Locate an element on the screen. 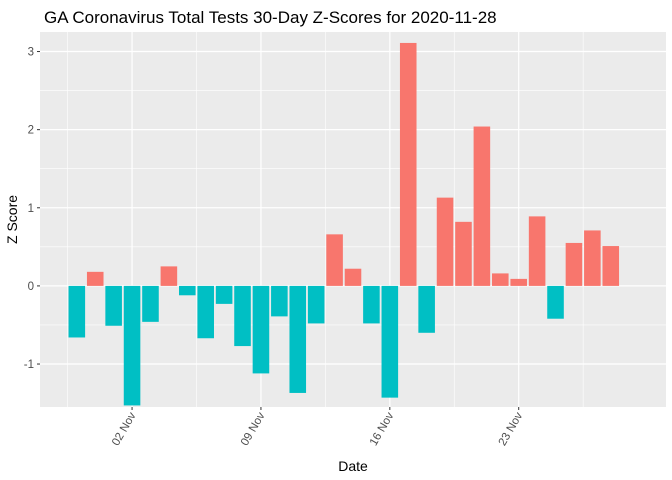  x-tick-label: 02 Nov is located at coordinates (124, 429).